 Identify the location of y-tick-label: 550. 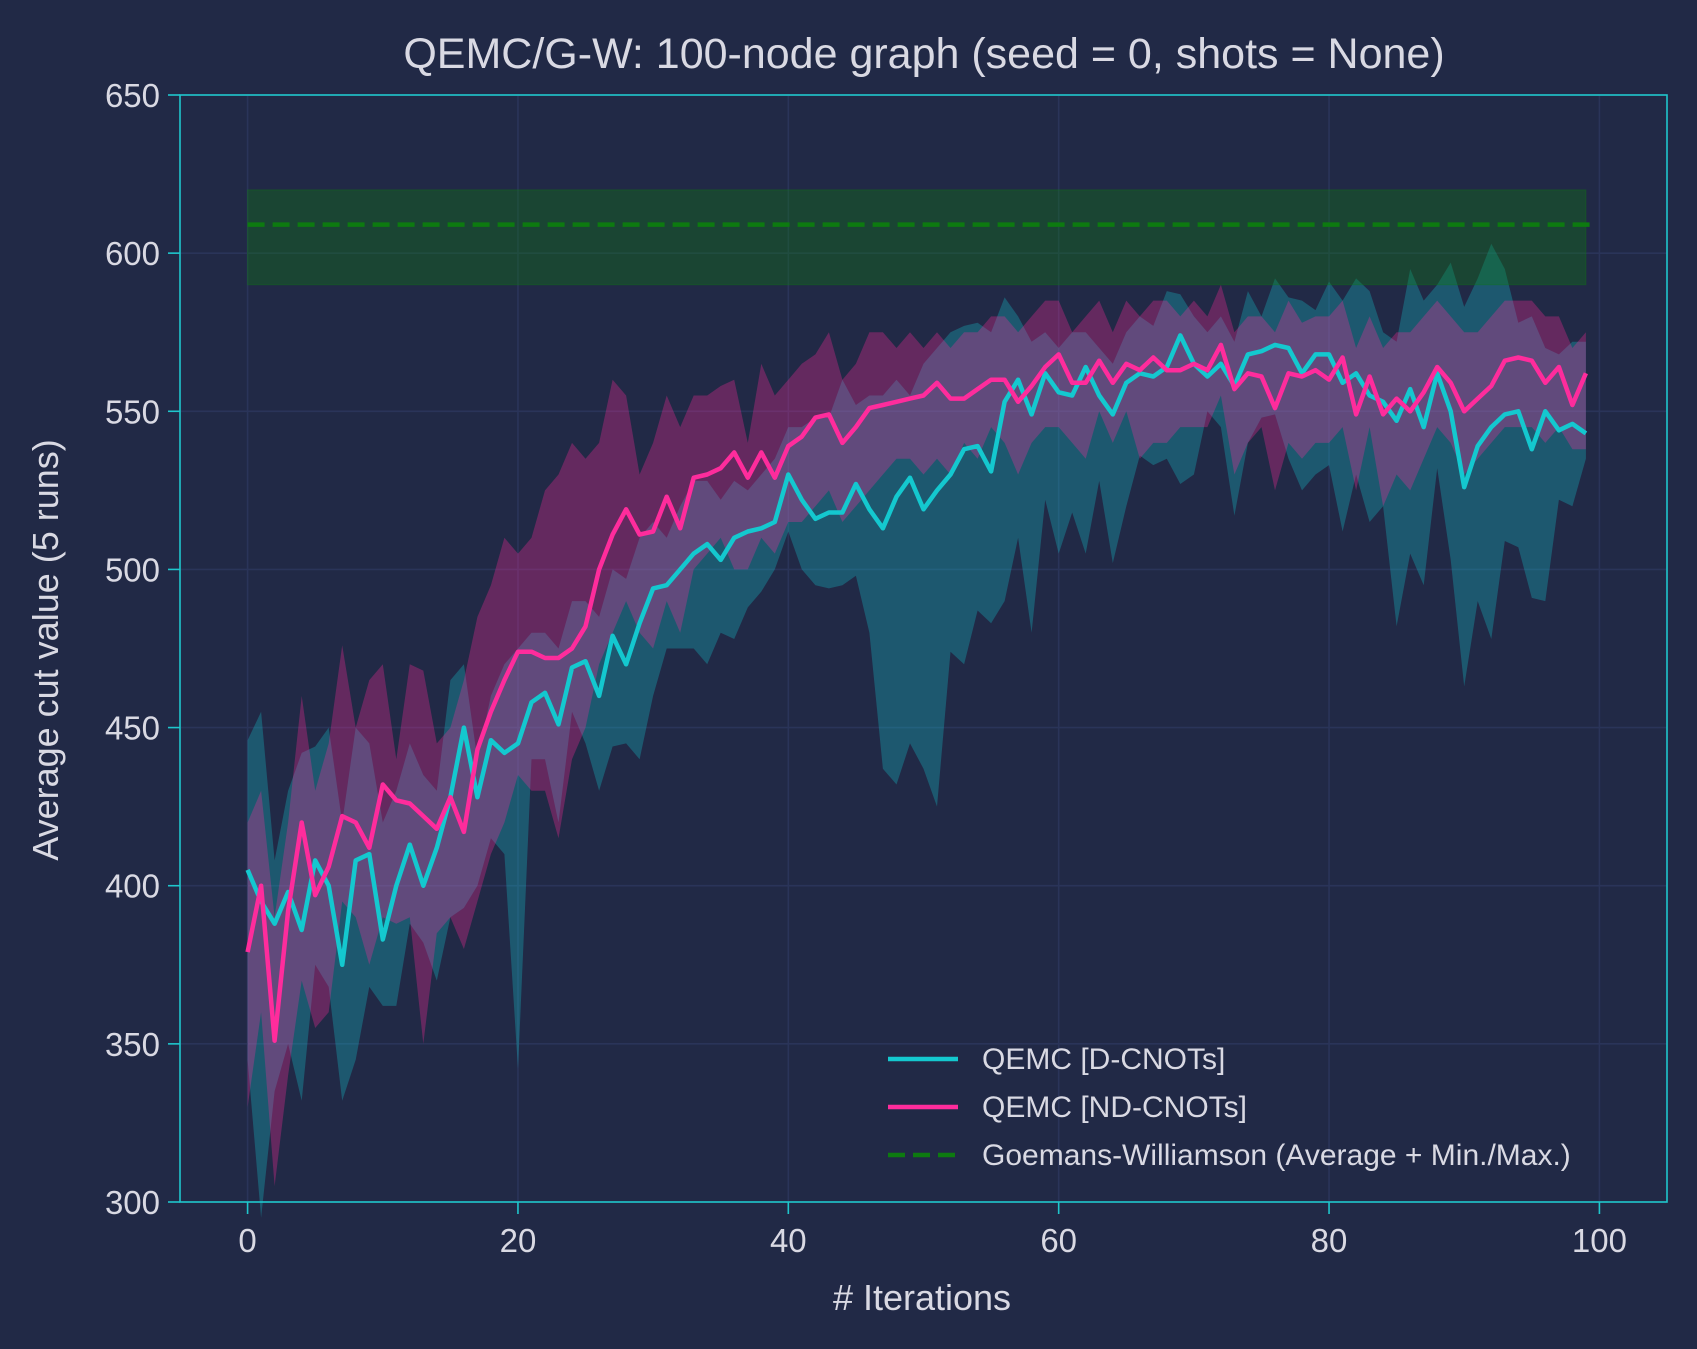
(132, 411).